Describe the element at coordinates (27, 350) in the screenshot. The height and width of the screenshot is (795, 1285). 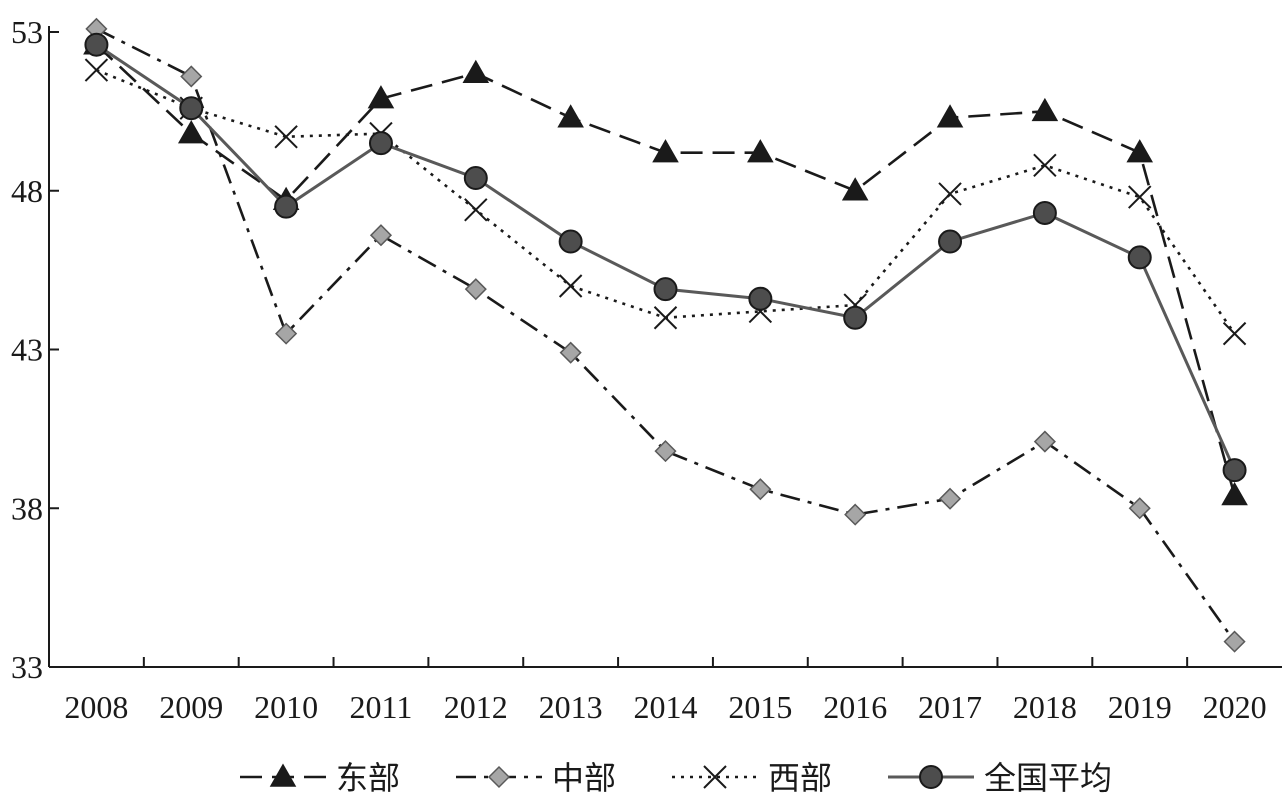
I see `y-tick-label: 43` at that location.